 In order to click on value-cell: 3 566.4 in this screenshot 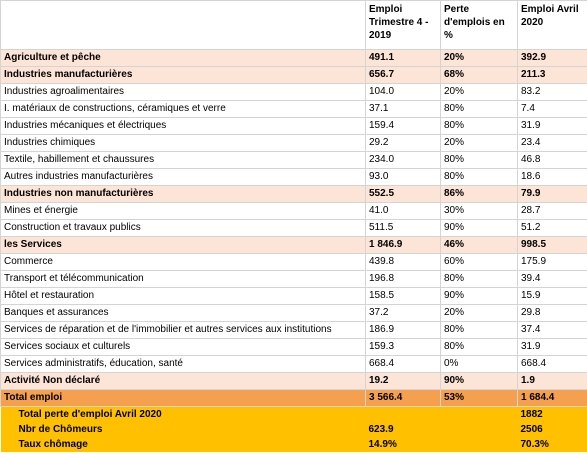, I will do `click(403, 398)`.